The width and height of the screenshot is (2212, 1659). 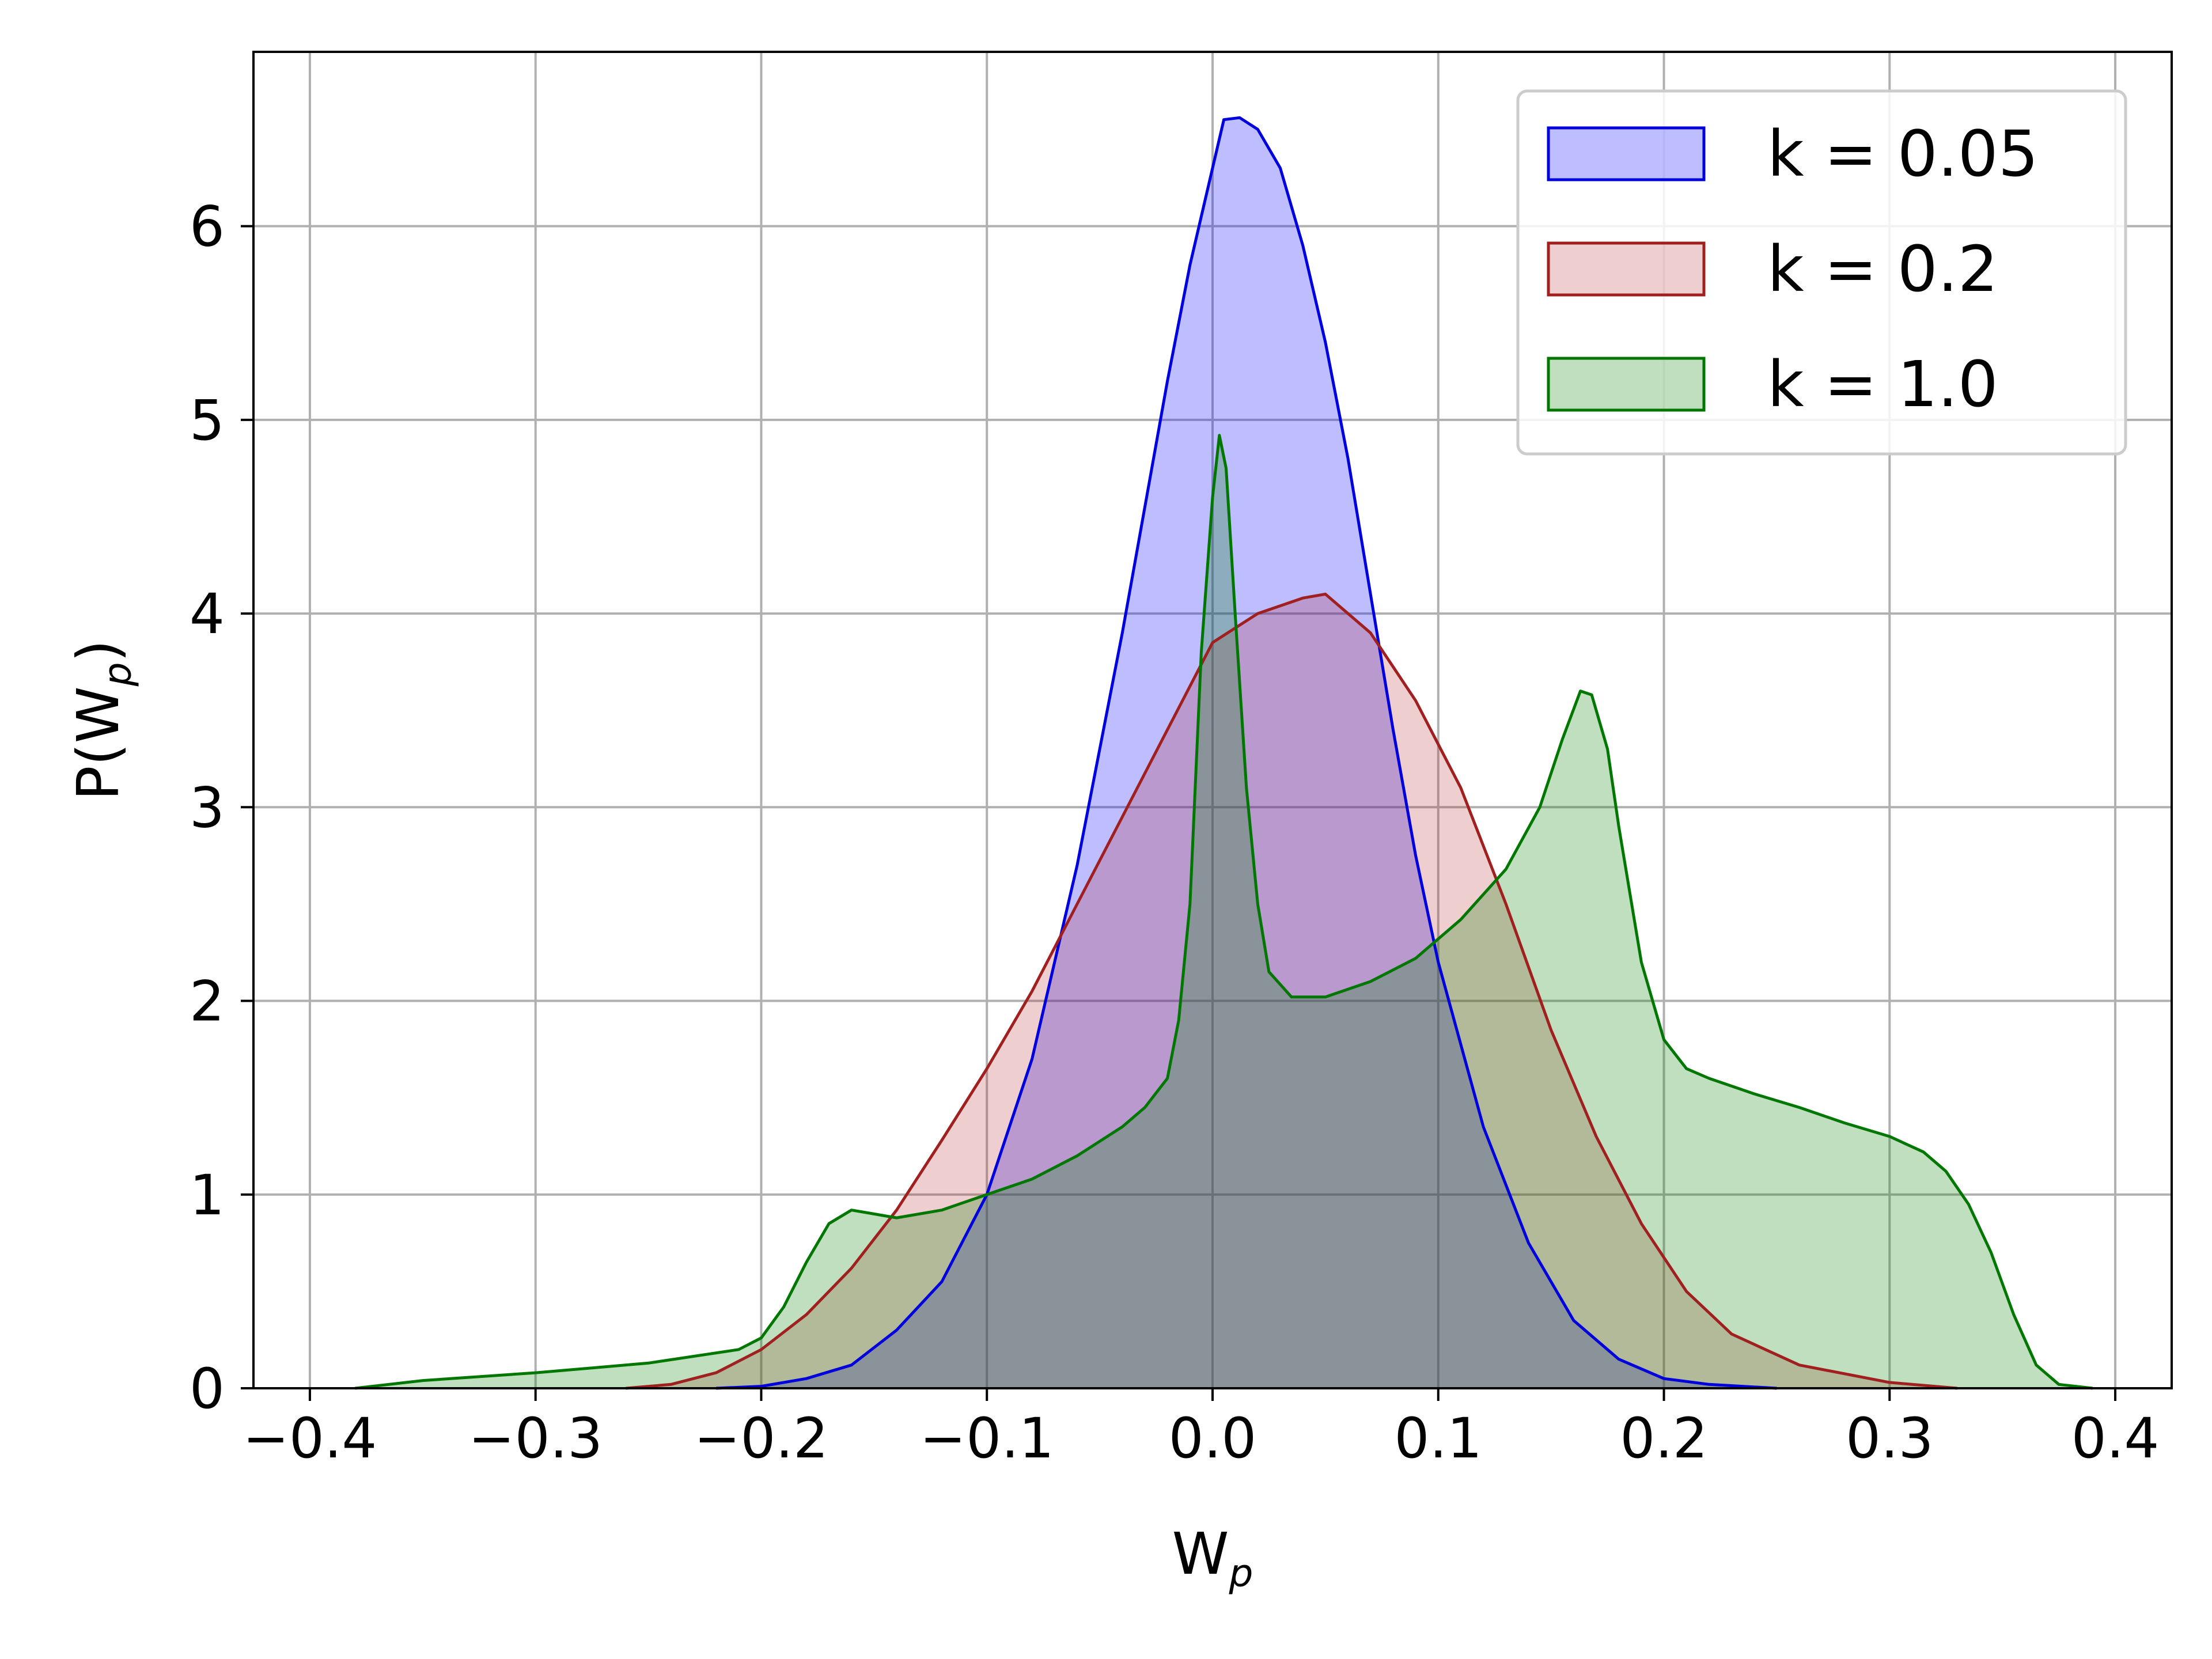 I want to click on x-axis-ticks: −0.4 −0.3 −0.2 −0.1 0.0 0.1 0.2 0.3 0.4, so click(x=1201, y=1429).